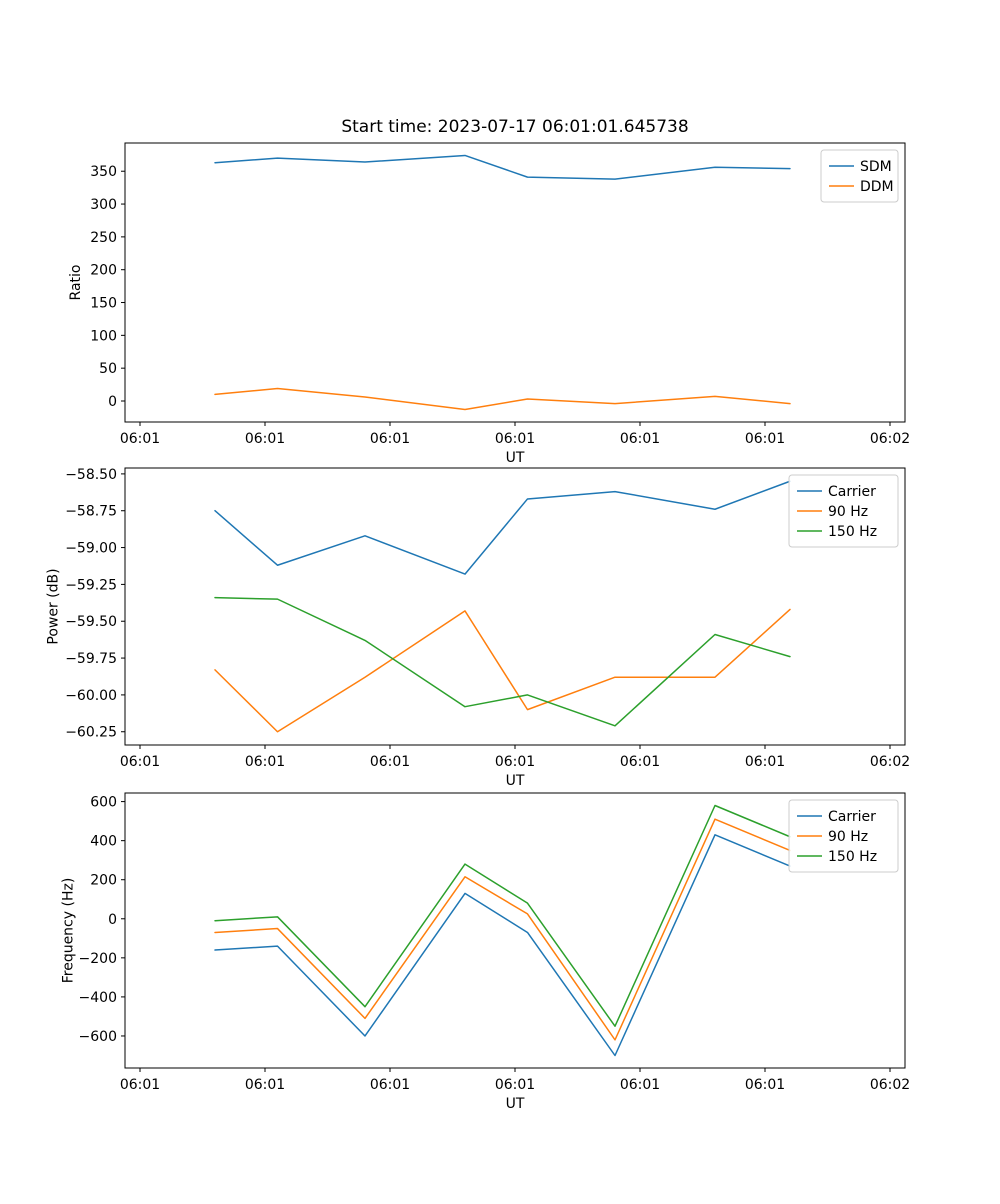 Image resolution: width=1000 pixels, height=1204 pixels. Describe the element at coordinates (91, 549) in the screenshot. I see `y-tick-label: −59.00` at that location.